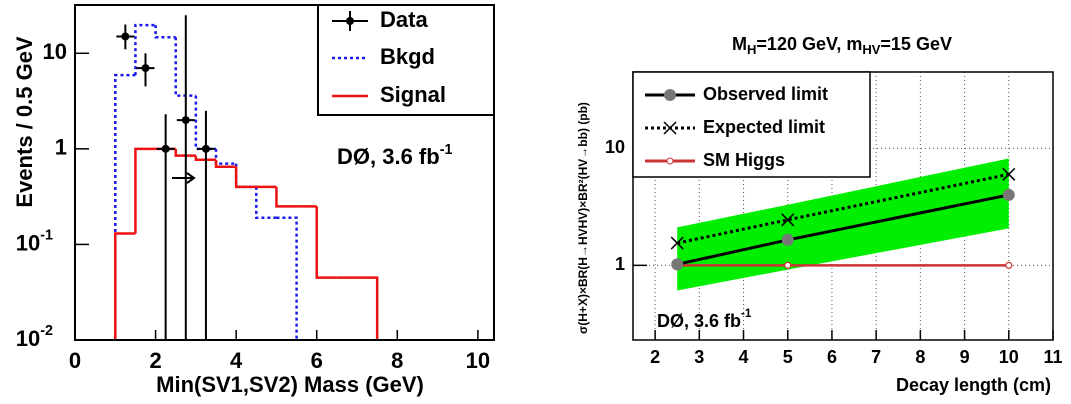 Image resolution: width=1071 pixels, height=404 pixels. I want to click on chart-title: MH=120 GeV, mHV=15 GeV, so click(842, 46).